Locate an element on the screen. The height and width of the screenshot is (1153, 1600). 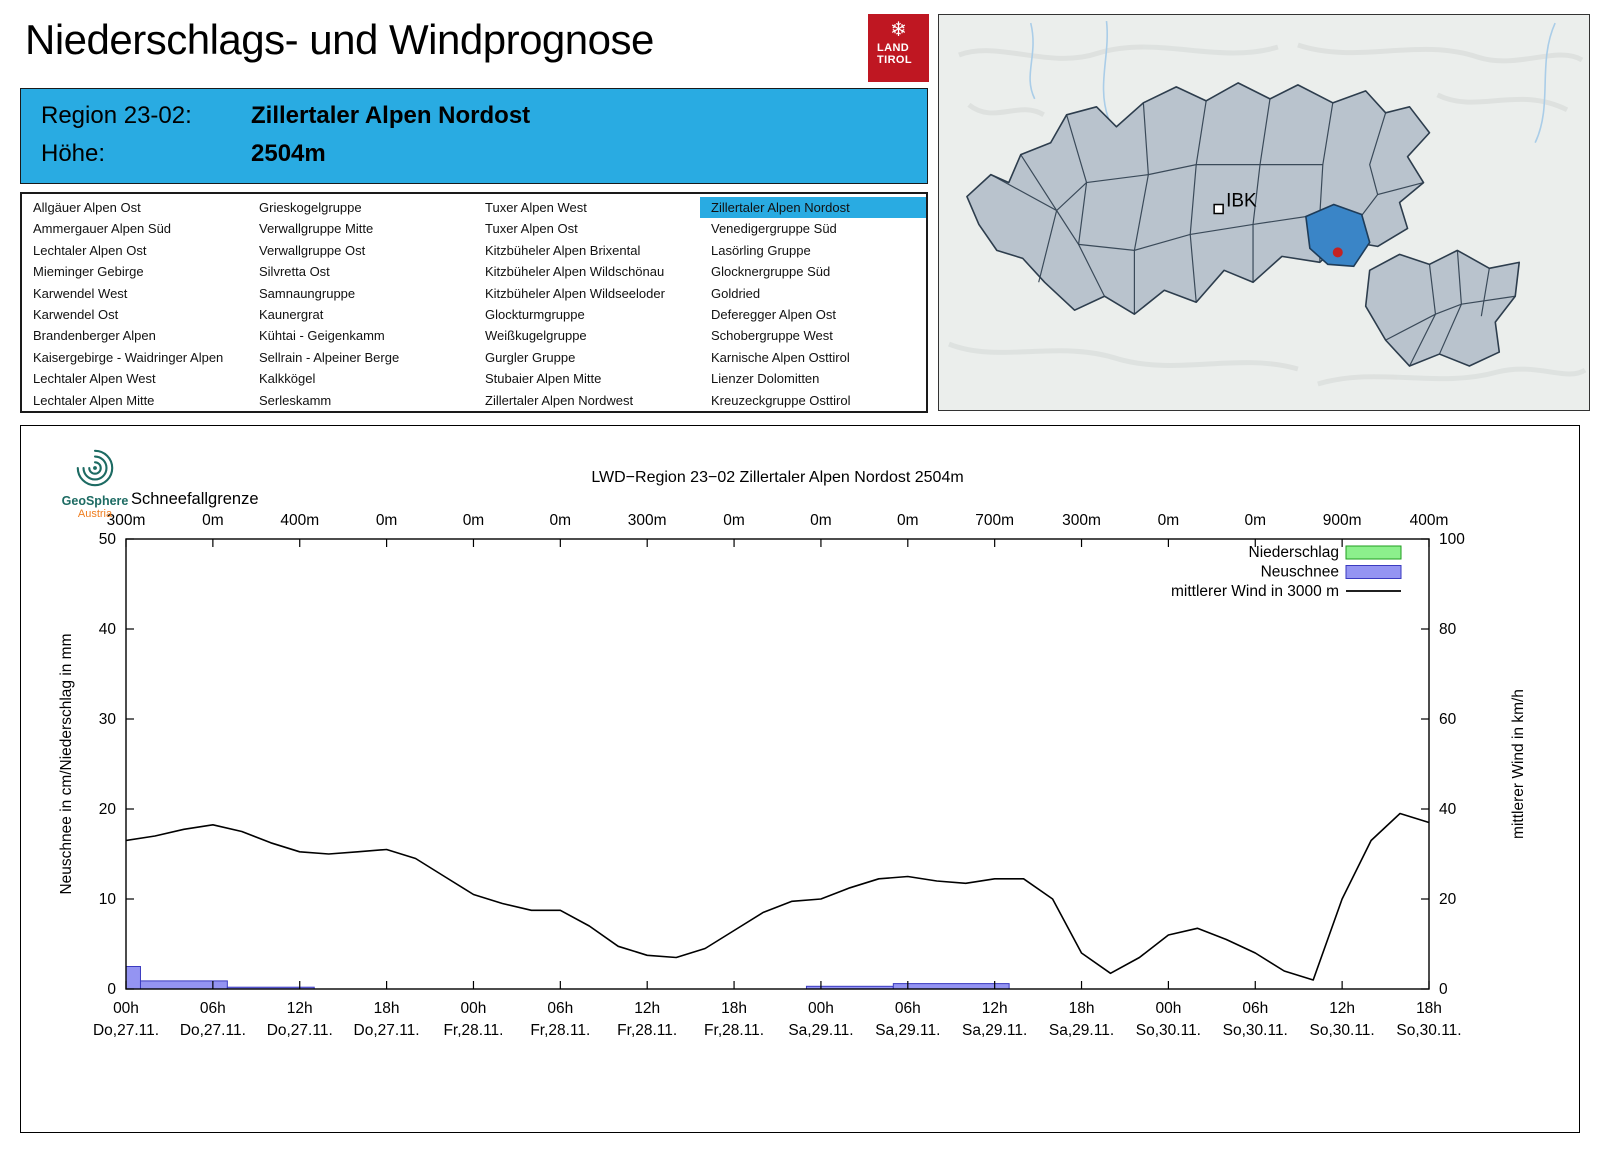
y-tick-label-left: 20 is located at coordinates (108, 809).